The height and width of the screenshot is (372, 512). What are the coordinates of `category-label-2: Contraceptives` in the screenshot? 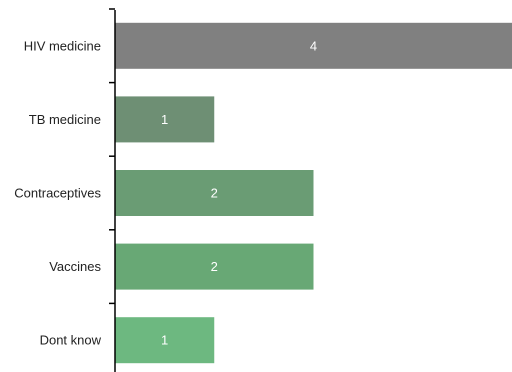 It's located at (57, 193).